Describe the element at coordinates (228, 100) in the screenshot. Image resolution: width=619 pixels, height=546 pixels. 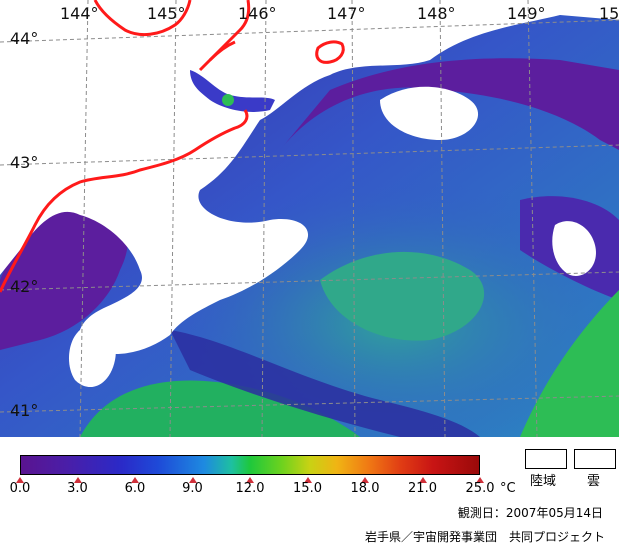
I see `warm-spot-island` at that location.